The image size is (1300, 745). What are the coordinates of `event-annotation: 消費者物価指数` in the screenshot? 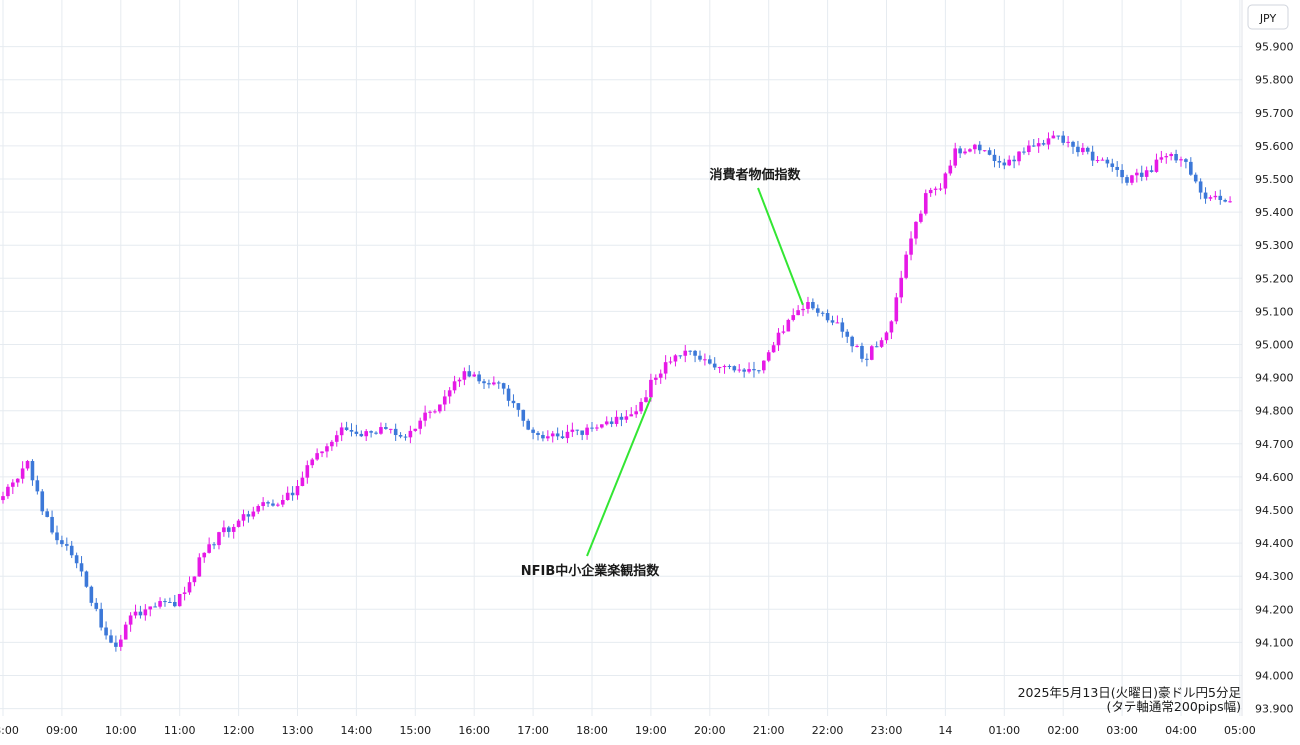 It's located at (756, 236).